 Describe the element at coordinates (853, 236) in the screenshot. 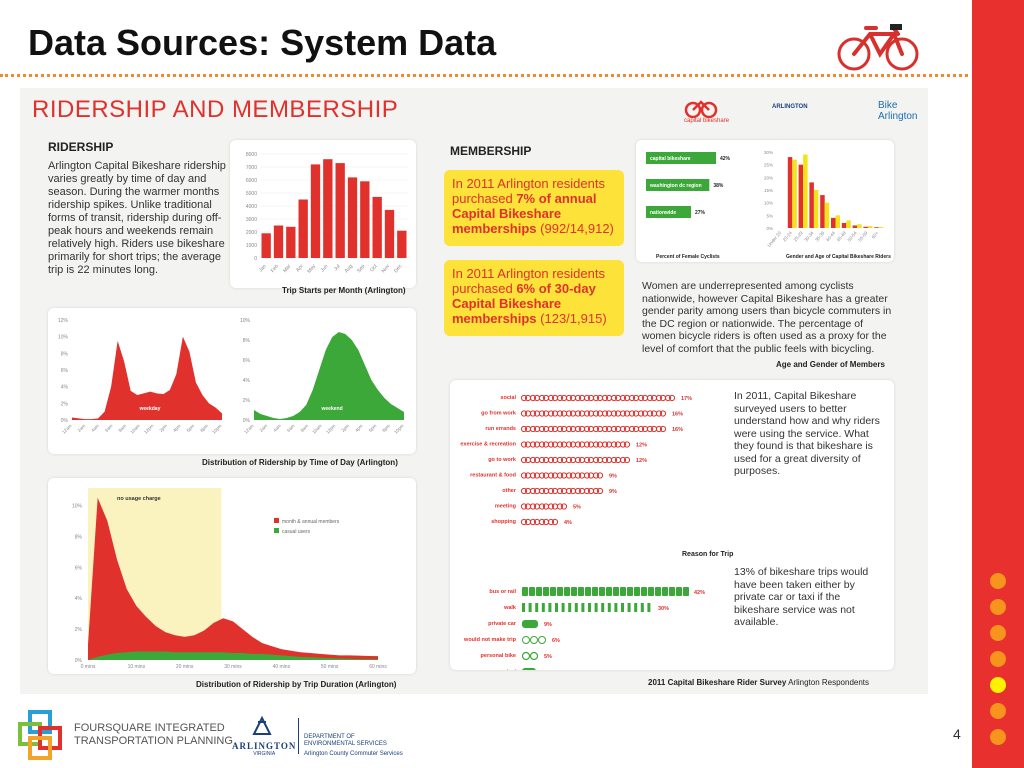

I see `x-tick-label: 50-54` at that location.